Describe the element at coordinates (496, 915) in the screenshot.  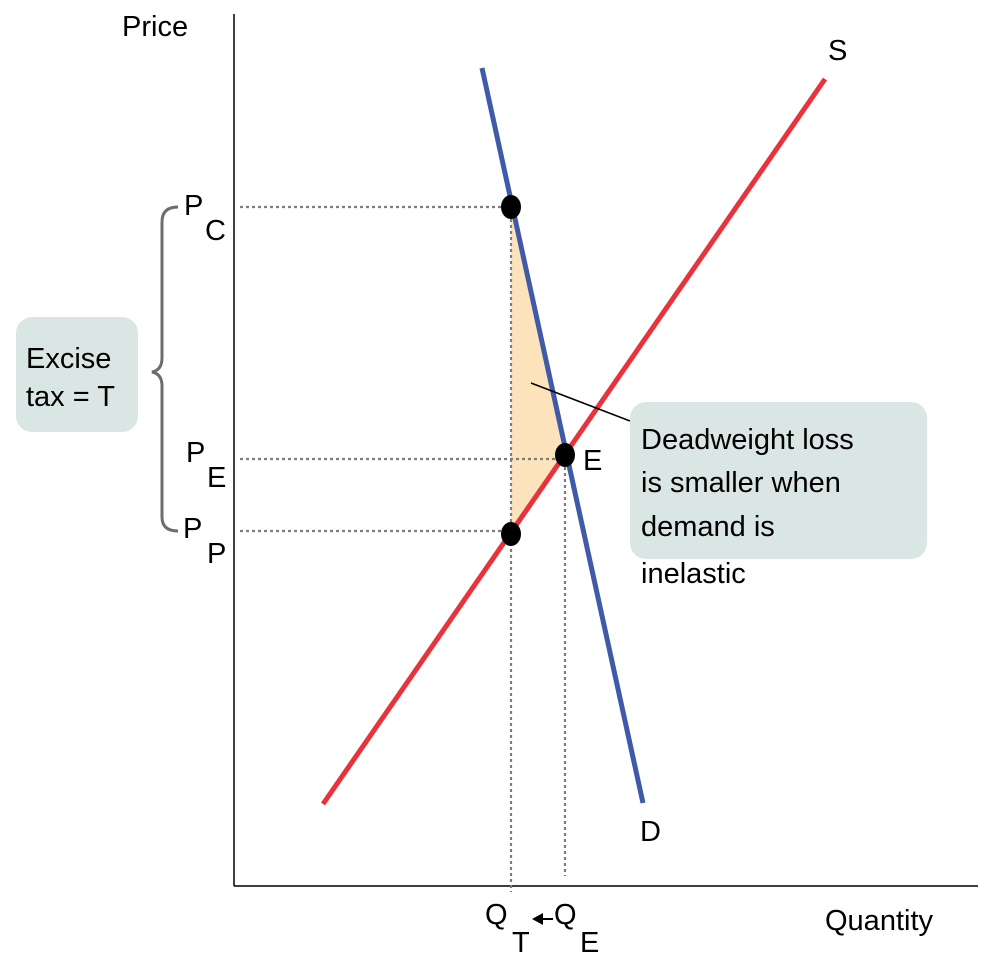
I see `qt-label: Q` at that location.